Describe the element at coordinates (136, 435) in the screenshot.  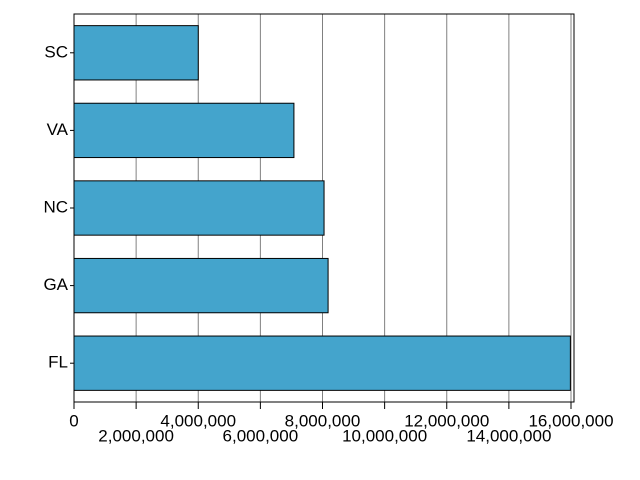
I see `x-tick-label: 2,000,000` at that location.